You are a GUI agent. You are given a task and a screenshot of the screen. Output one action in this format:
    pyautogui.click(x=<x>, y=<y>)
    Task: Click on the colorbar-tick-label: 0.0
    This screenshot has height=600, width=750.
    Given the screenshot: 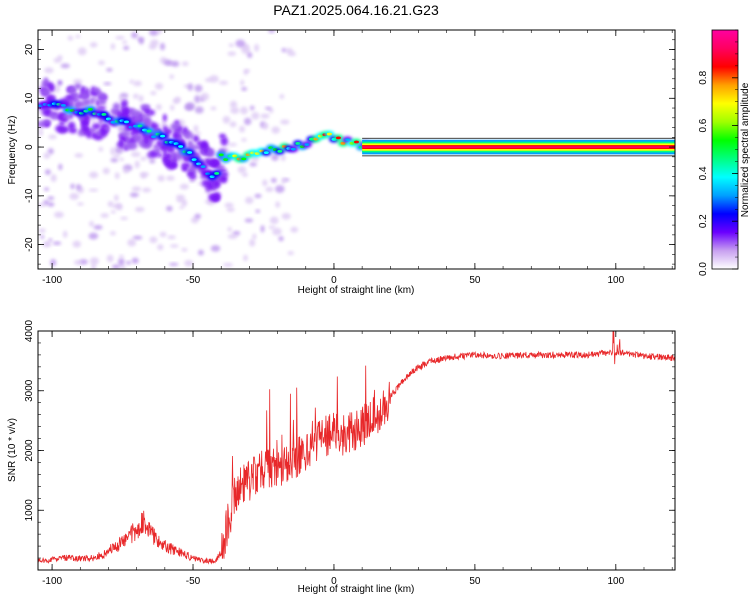 What is the action you would take?
    pyautogui.click(x=703, y=269)
    